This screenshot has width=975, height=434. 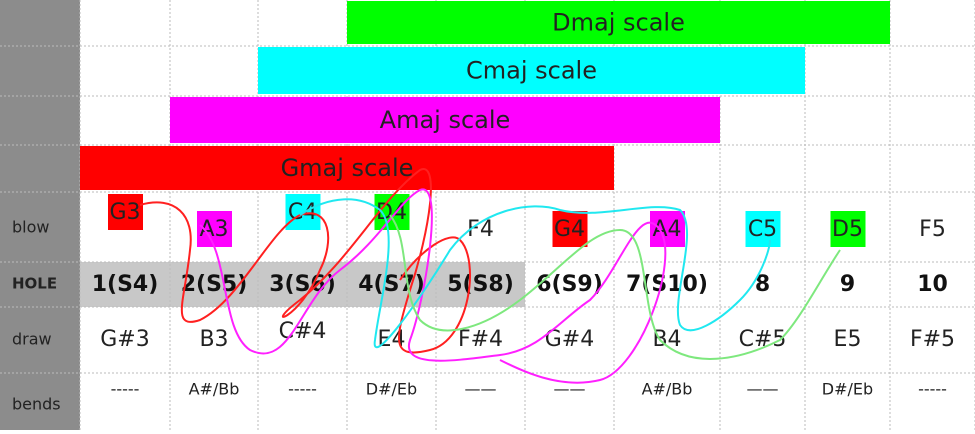 I want to click on draw-note: E5, so click(x=848, y=339).